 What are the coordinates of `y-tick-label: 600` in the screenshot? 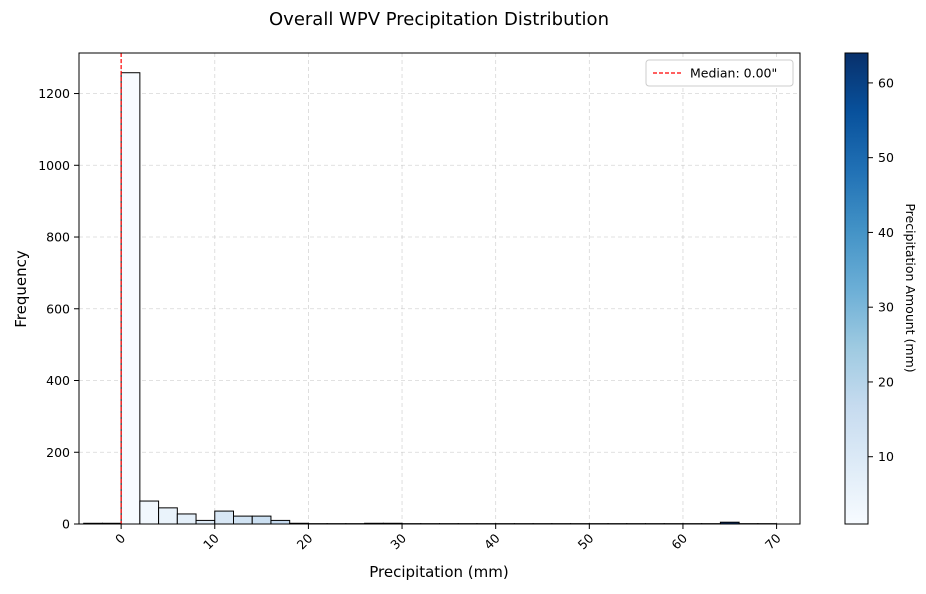 It's located at (58, 308).